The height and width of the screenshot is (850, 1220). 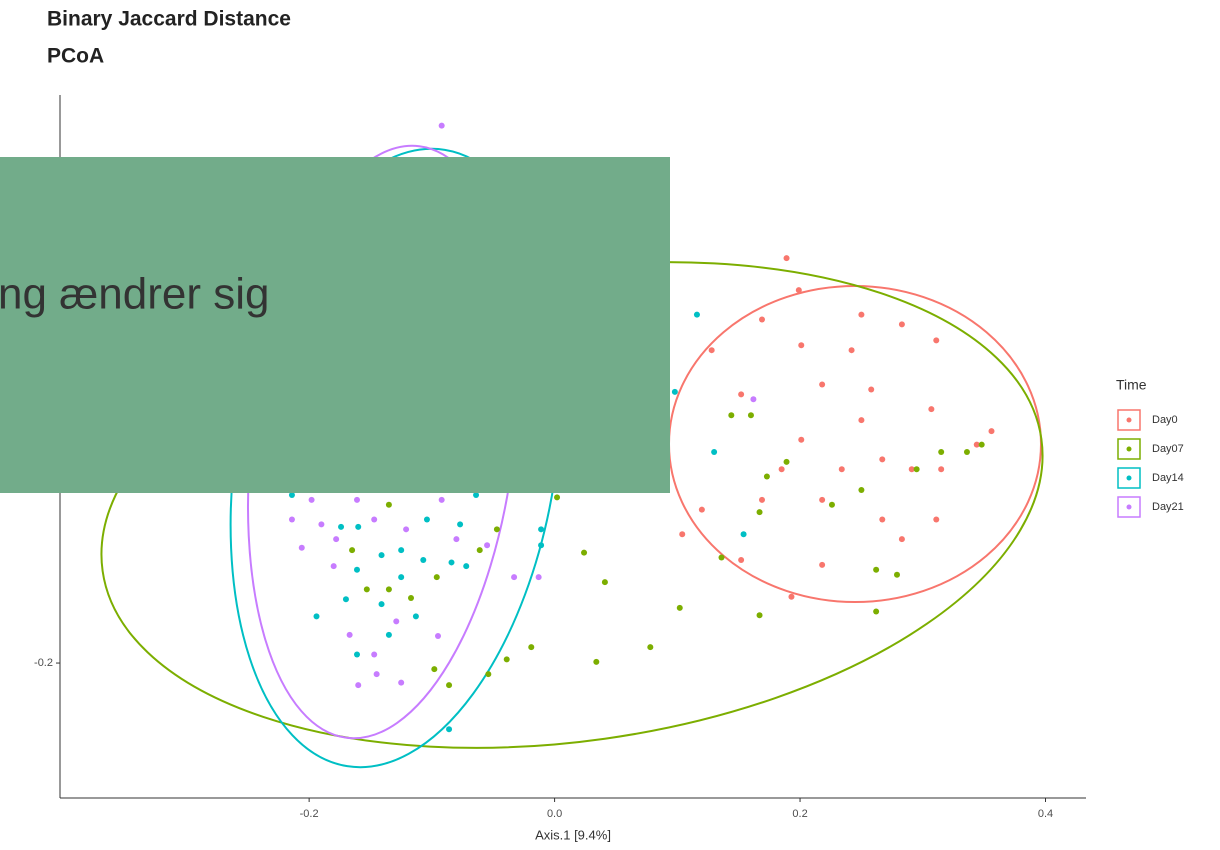 What do you see at coordinates (1168, 507) in the screenshot?
I see `legend-label: Day21` at bounding box center [1168, 507].